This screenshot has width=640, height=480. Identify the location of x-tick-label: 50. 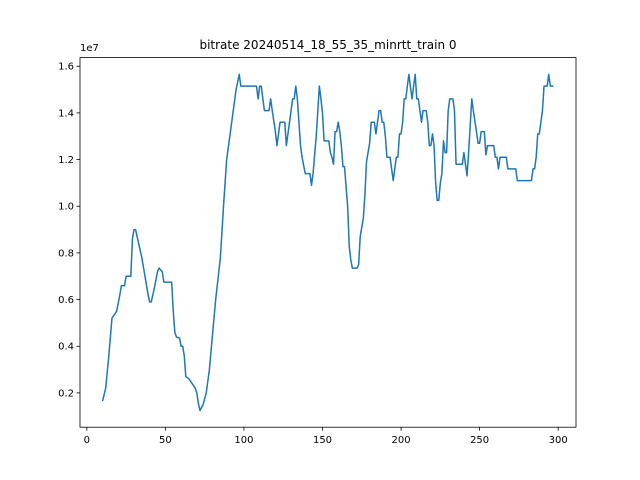
(165, 440).